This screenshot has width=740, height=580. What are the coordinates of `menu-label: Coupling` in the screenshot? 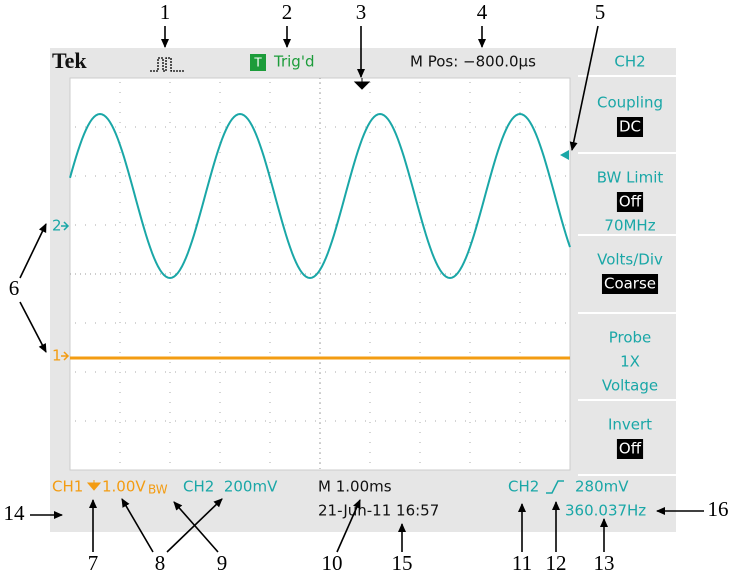 It's located at (630, 103).